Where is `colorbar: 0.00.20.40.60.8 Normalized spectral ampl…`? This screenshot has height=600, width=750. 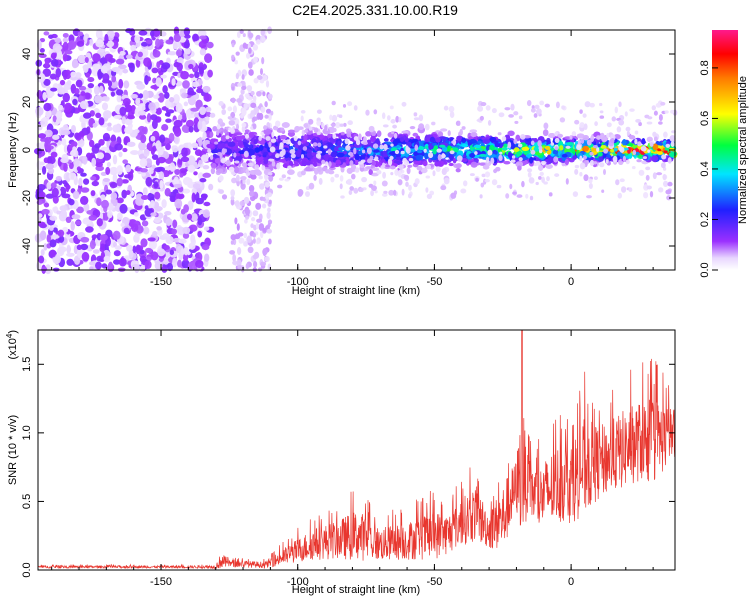 colorbar: 0.00.20.40.60.8 Normalized spectral ampl… is located at coordinates (724, 154).